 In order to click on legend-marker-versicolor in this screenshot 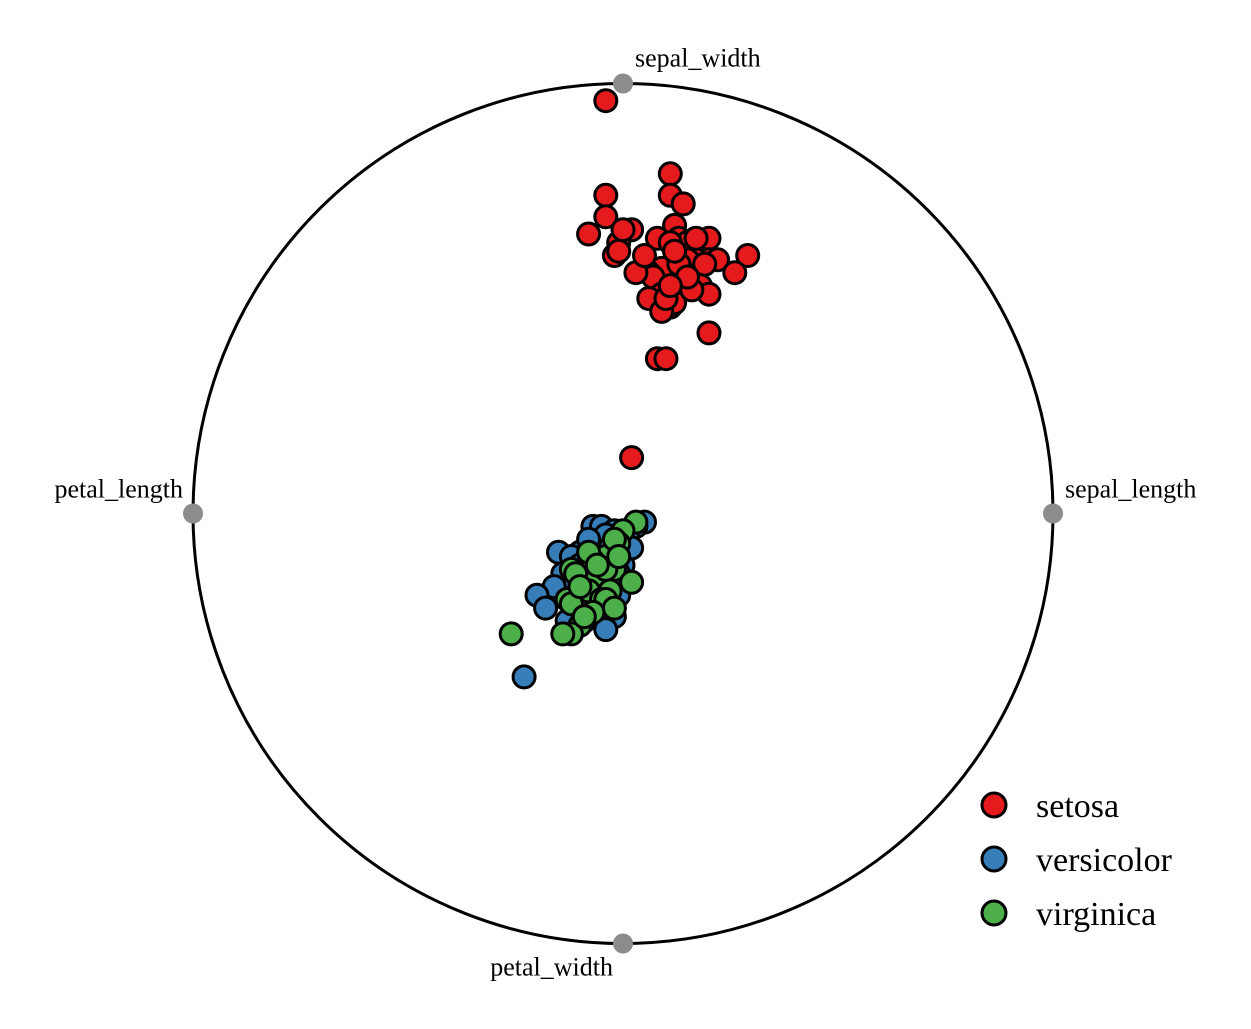, I will do `click(994, 859)`.